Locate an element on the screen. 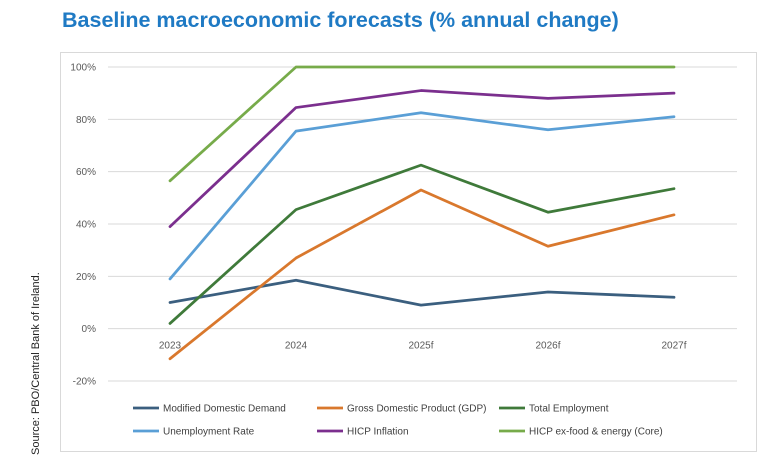  x-tick-label: 2024 is located at coordinates (296, 346).